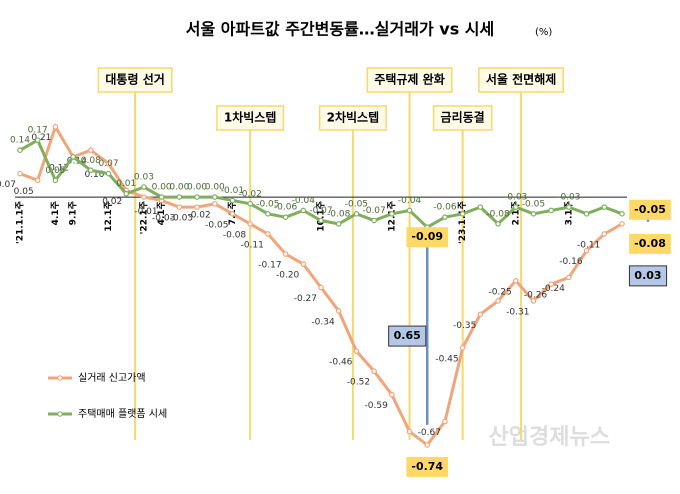 The image size is (680, 494). What do you see at coordinates (515, 213) in the screenshot?
I see `x-tick-label: 2.1주` at bounding box center [515, 213].